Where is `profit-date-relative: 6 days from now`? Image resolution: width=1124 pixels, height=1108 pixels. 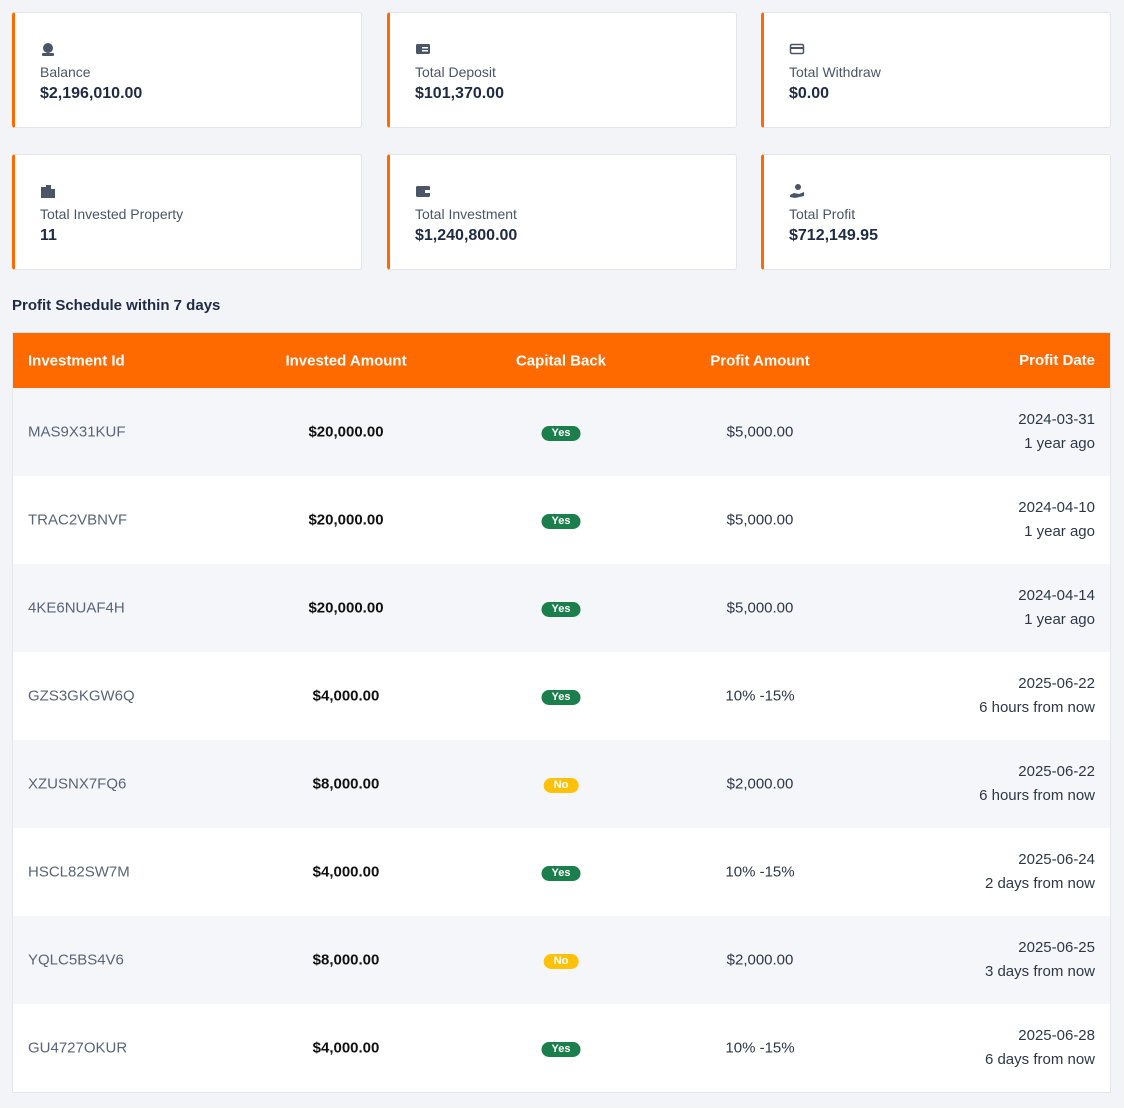 profit-date-relative: 6 days from now is located at coordinates (1039, 1059).